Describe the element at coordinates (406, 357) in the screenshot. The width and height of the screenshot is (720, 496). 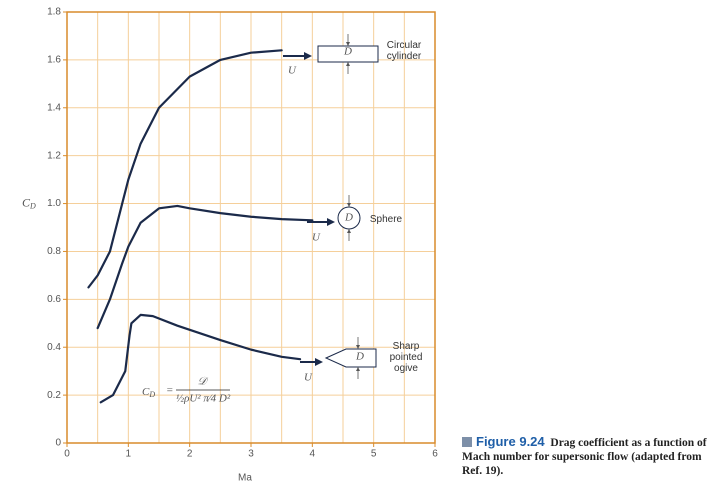
I see `curve-label: Sharp pointed ogive` at that location.